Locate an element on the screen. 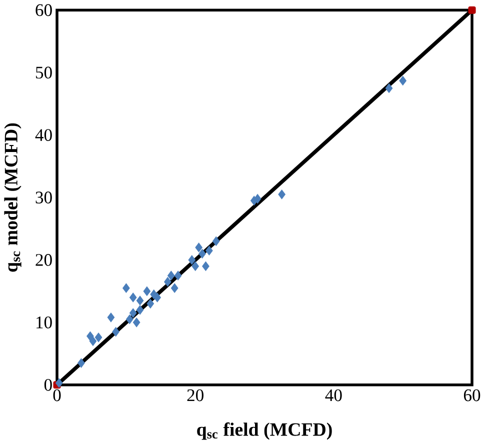 This screenshot has width=485, height=444. y-tick-label: 10 is located at coordinates (44, 322).